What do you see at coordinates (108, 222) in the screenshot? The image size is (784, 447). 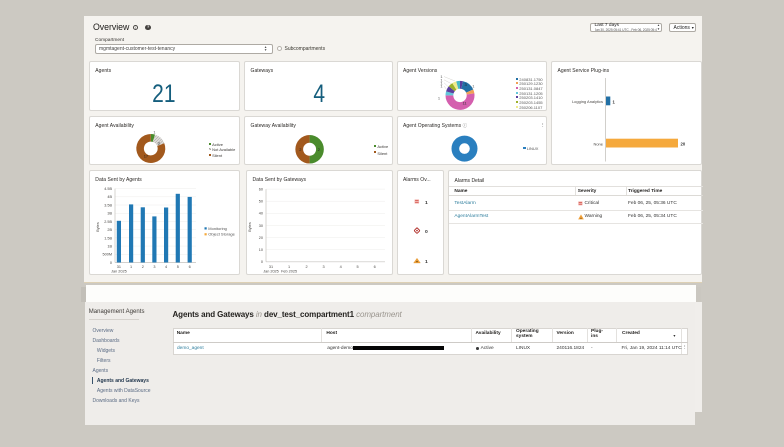 I see `svg-text: 2.5B` at bounding box center [108, 222].